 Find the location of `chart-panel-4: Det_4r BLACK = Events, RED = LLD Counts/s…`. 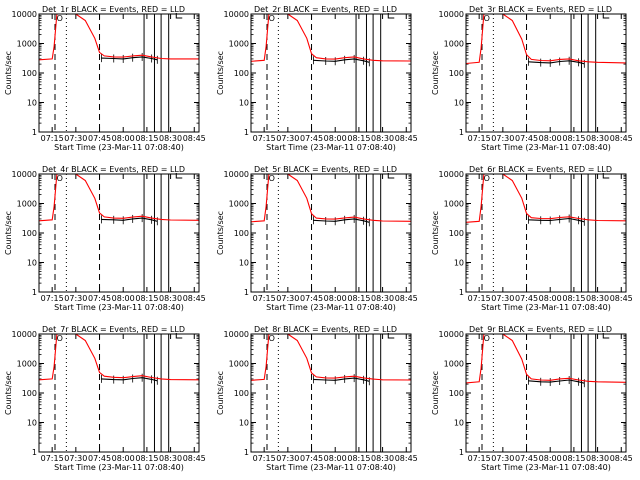

chart-panel-4: Det_4r BLACK = Events, RED = LLD Counts/s… is located at coordinates (105, 238).